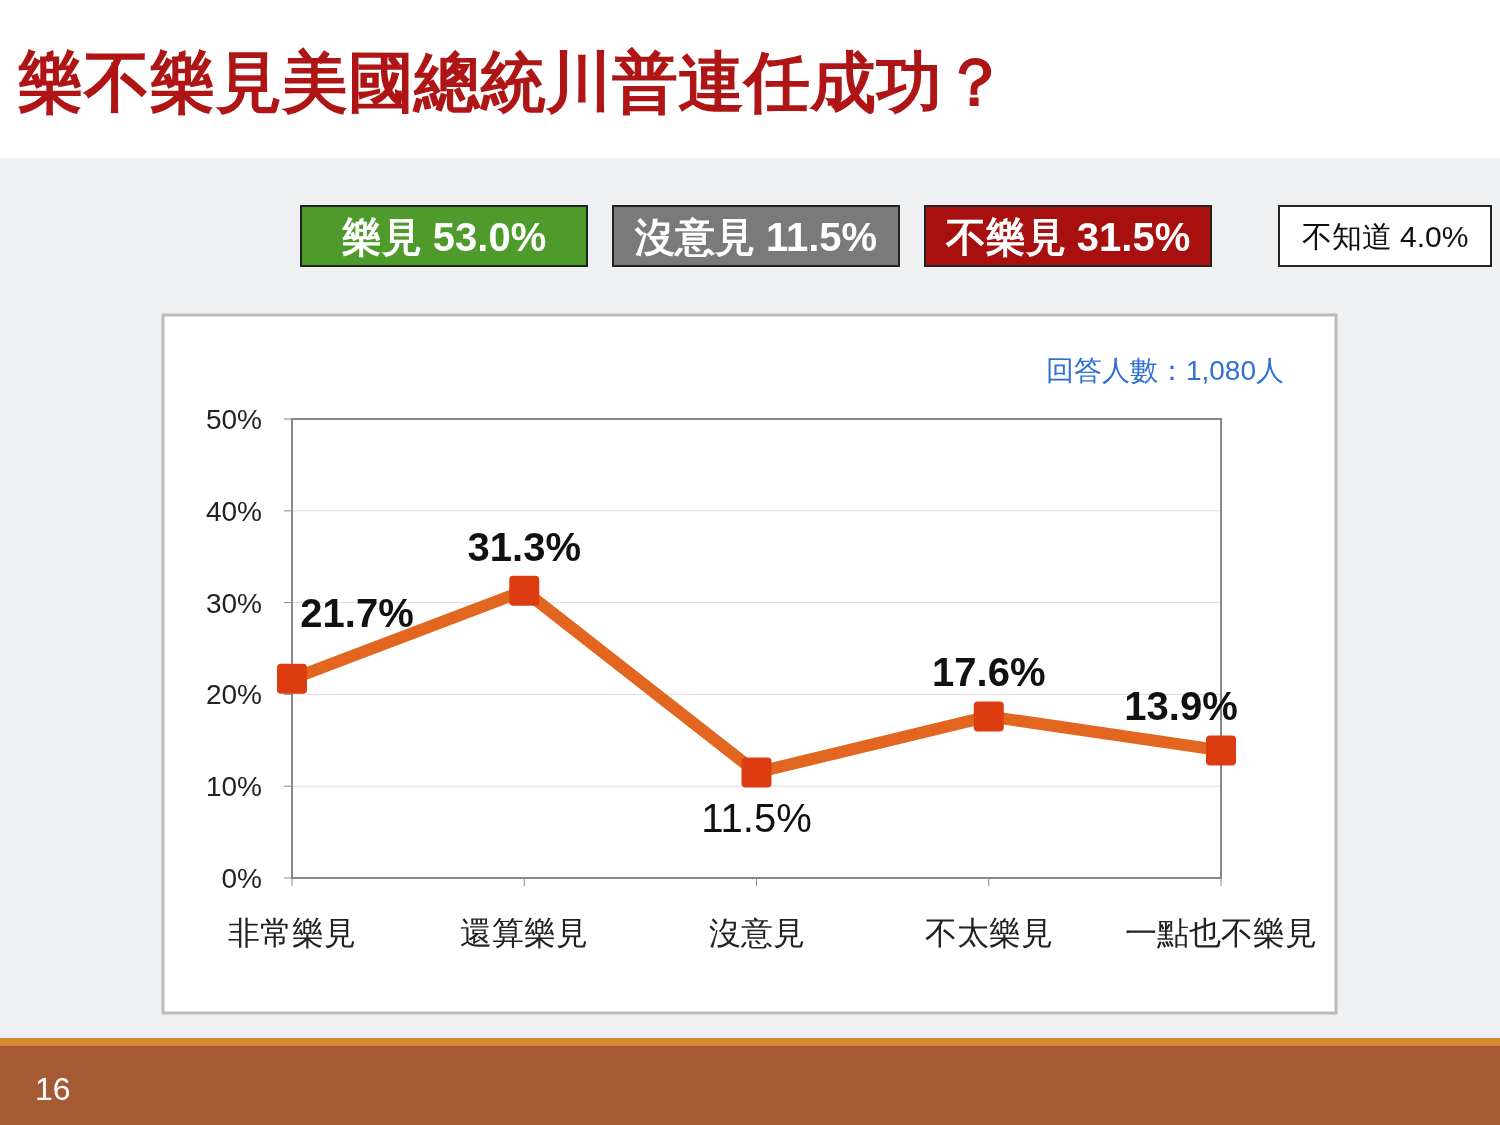 This screenshot has width=1500, height=1125. Describe the element at coordinates (53, 1089) in the screenshot. I see `text: 16` at that location.